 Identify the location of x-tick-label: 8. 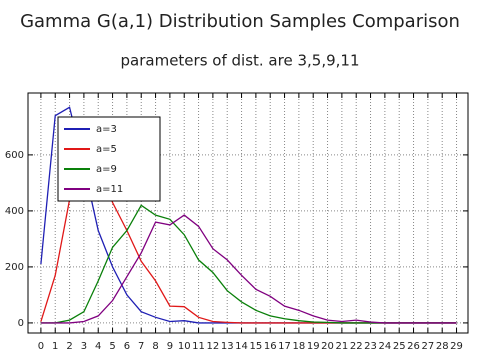
(155, 346).